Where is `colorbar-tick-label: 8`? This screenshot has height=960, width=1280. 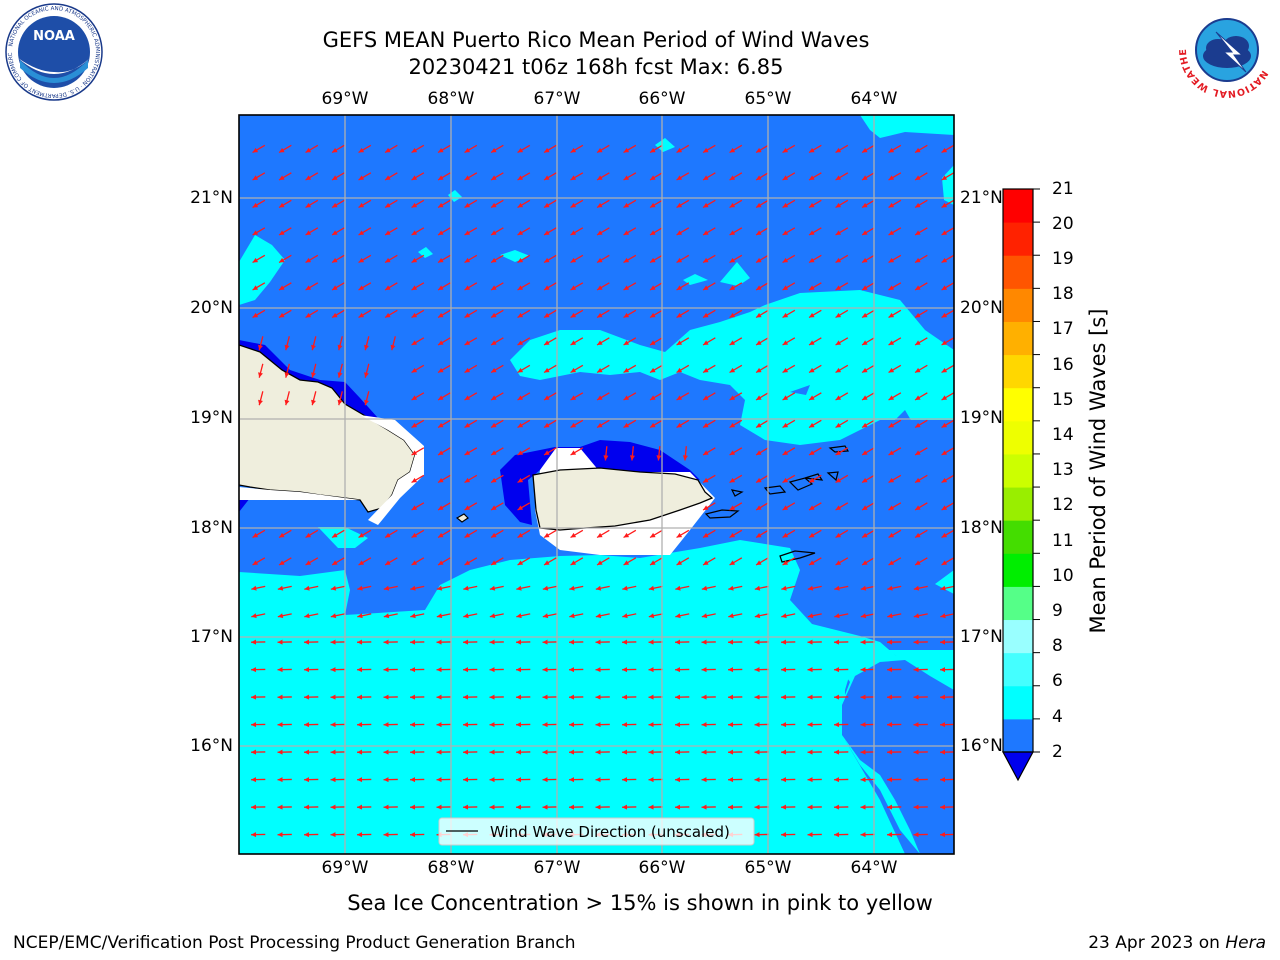 colorbar-tick-label: 8 is located at coordinates (1057, 646).